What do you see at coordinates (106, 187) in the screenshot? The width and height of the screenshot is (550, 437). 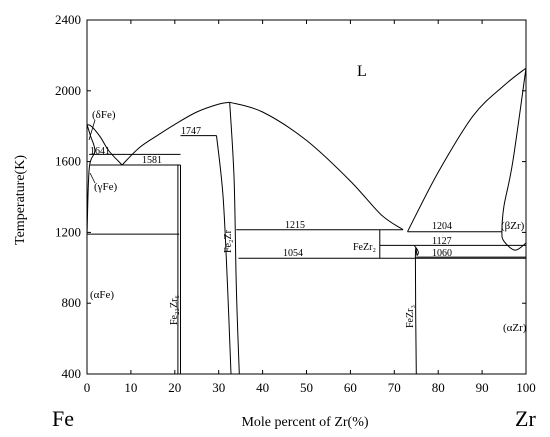 I see `region-label-gamma-fe: (γFe)` at bounding box center [106, 187].